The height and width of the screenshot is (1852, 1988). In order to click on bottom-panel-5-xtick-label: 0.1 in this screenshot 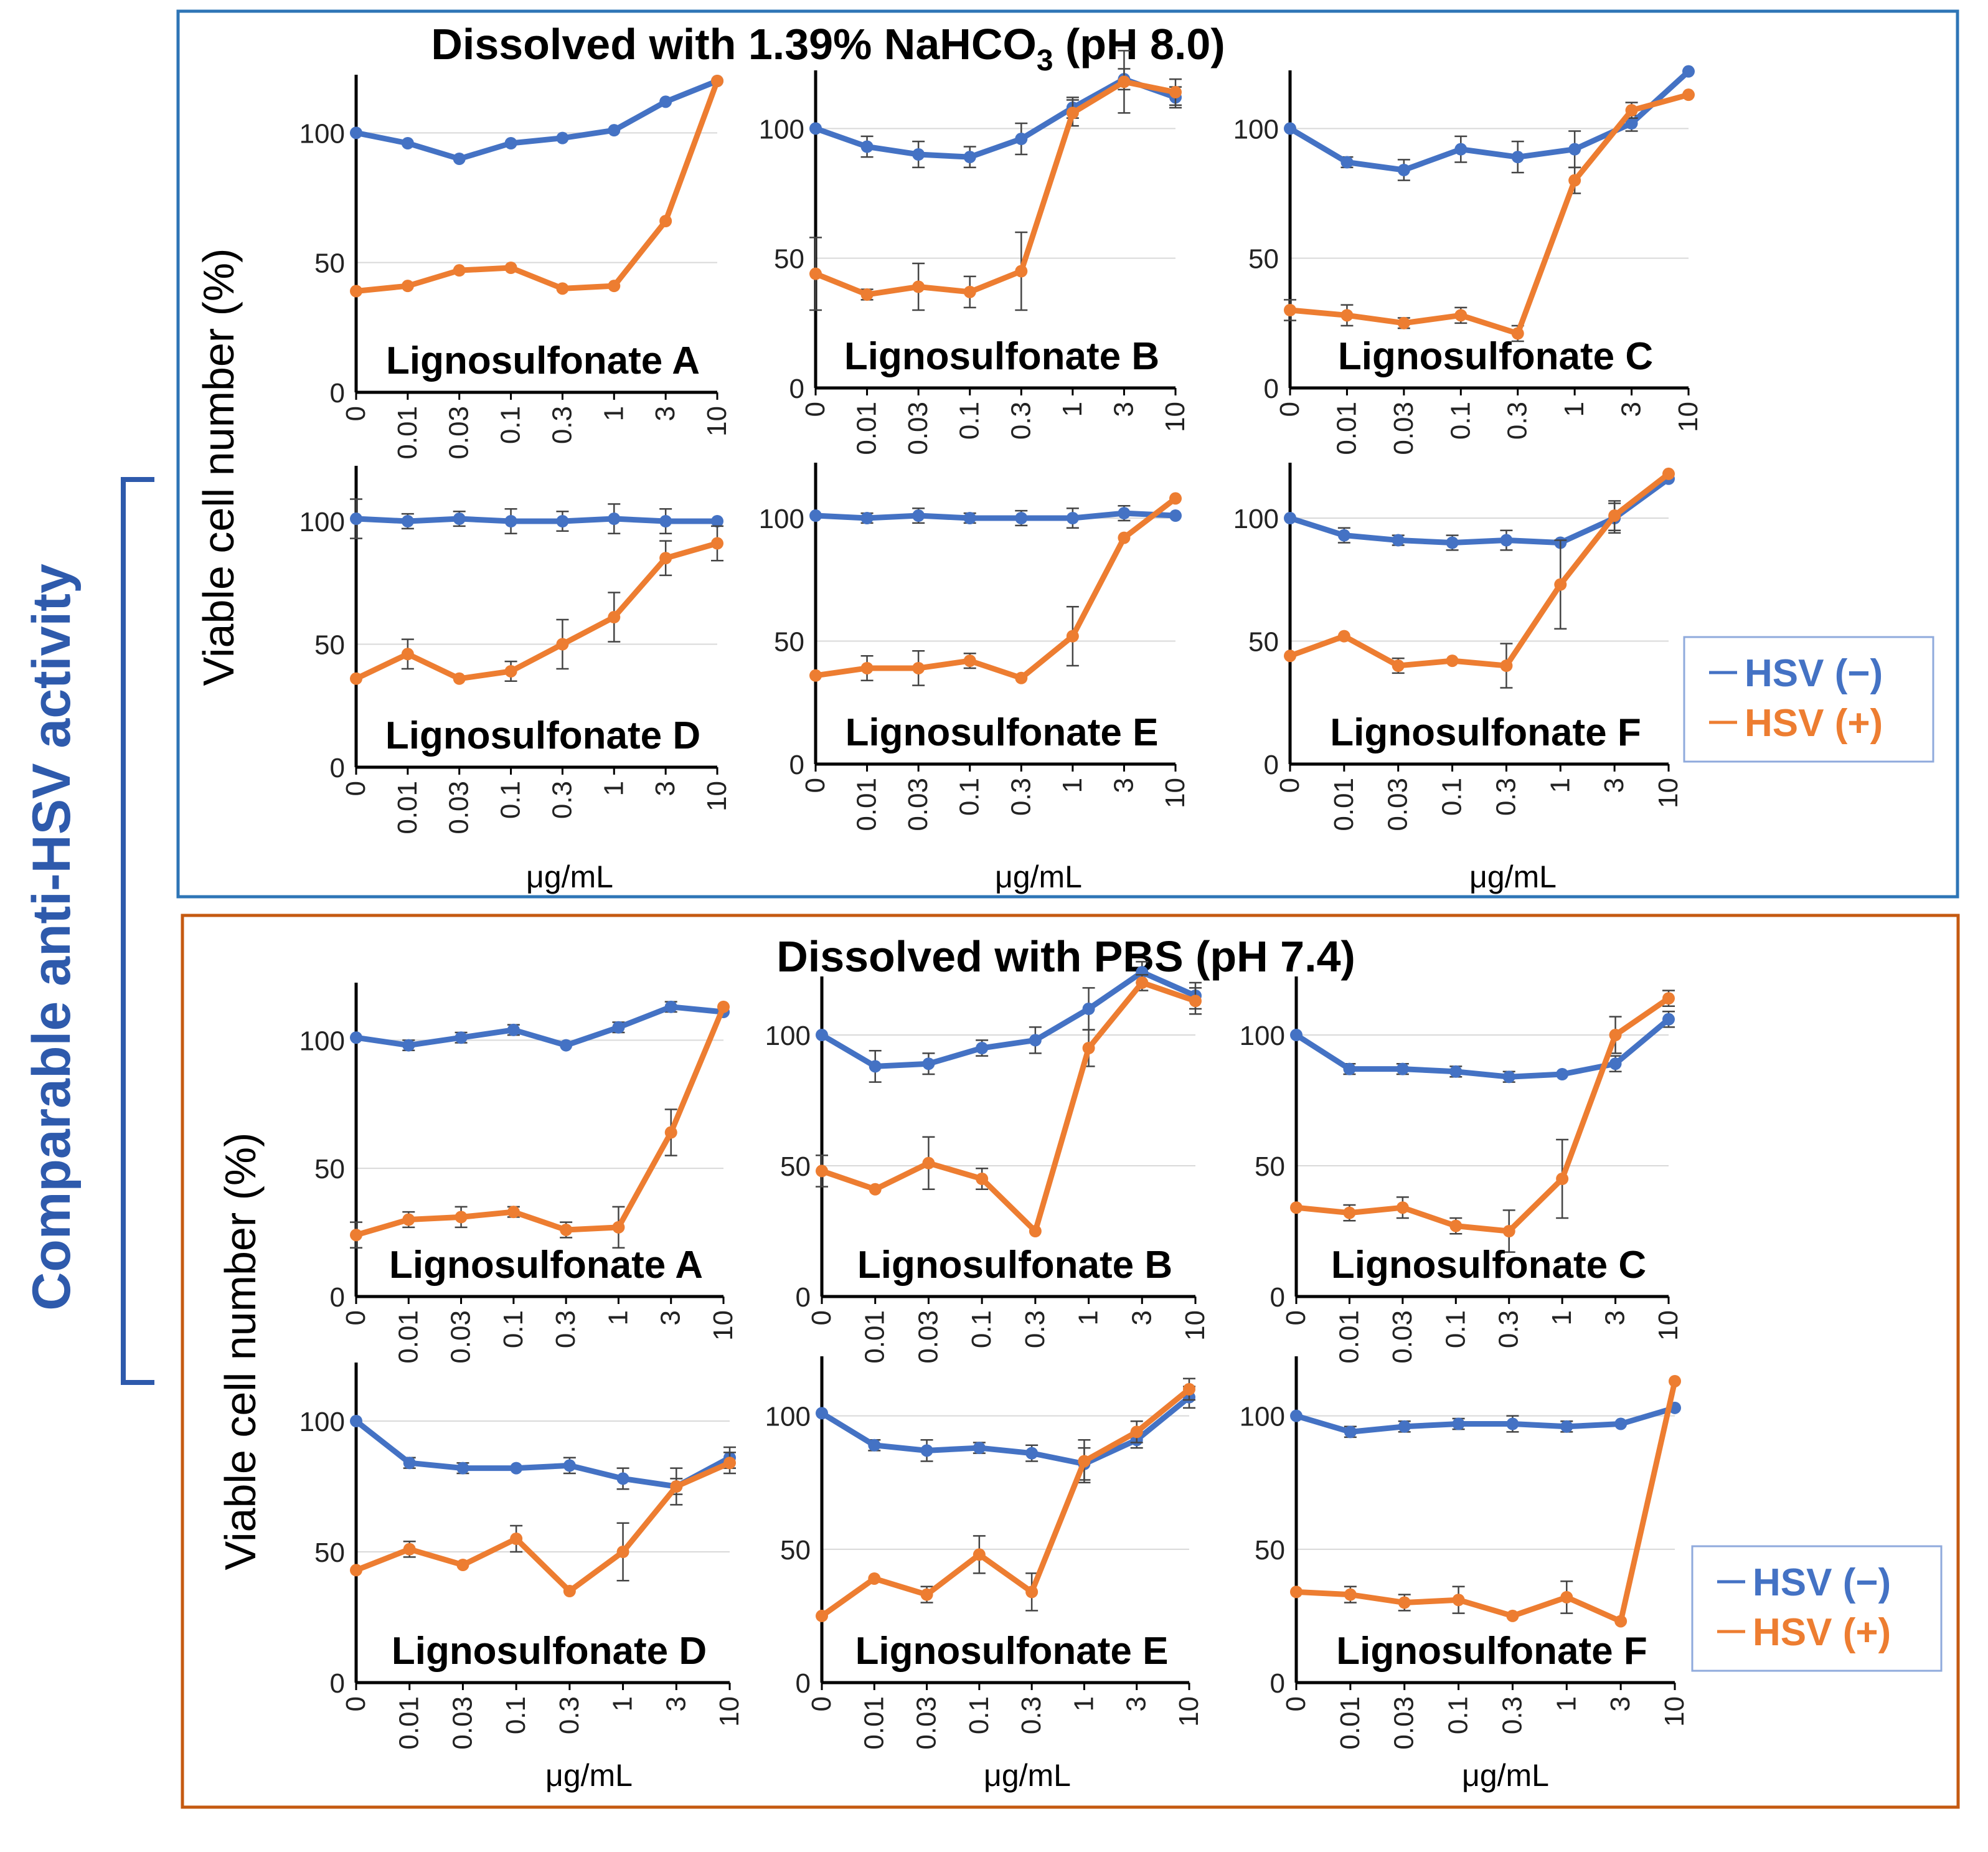, I will do `click(979, 1715)`.